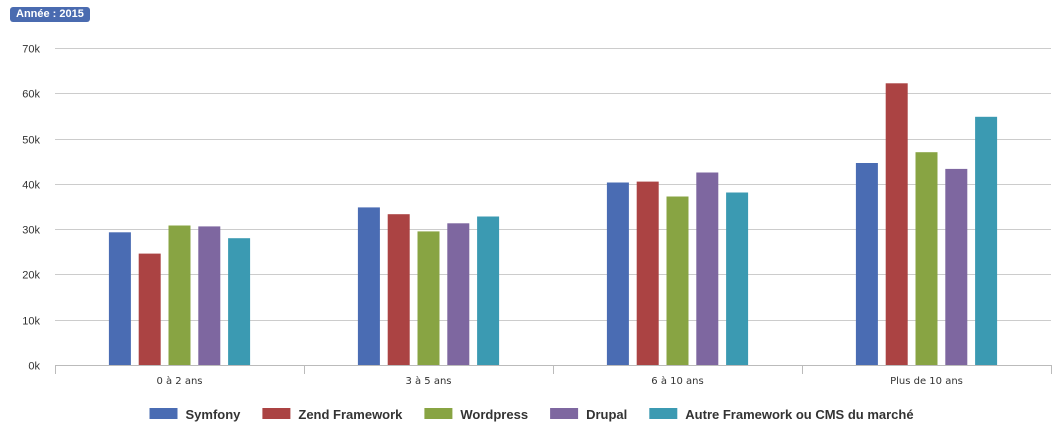 The image size is (1063, 433). Describe the element at coordinates (31, 186) in the screenshot. I see `y-tick-label: 40k` at that location.